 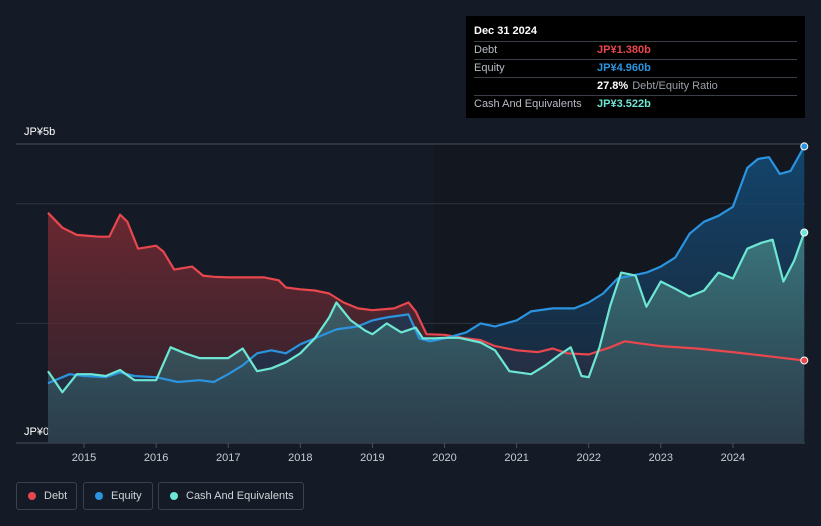 I want to click on y-label-top: JP¥5b, so click(x=39, y=132).